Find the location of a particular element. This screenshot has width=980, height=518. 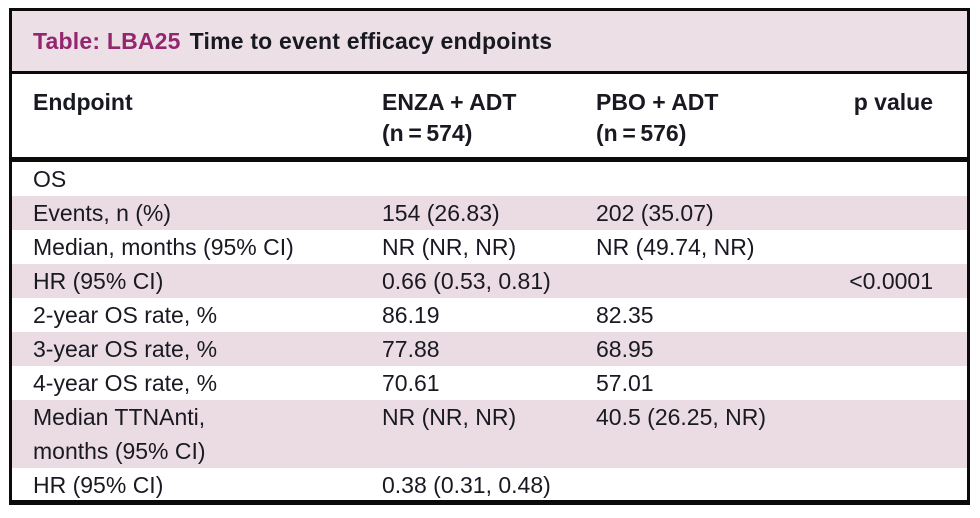

table-row-os-hr: HR (95% CI) 0.66 (0.53, 0.81) <0.0001 is located at coordinates (489, 281).